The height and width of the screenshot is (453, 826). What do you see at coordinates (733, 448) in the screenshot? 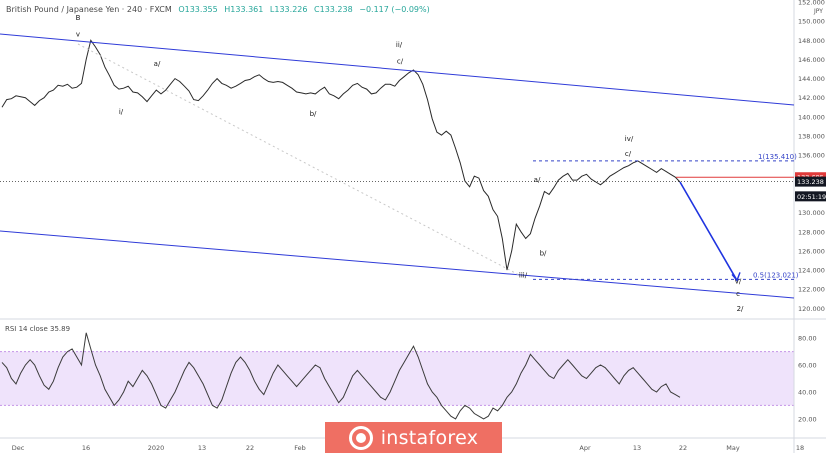
I see `time-tick-label: May` at bounding box center [733, 448].